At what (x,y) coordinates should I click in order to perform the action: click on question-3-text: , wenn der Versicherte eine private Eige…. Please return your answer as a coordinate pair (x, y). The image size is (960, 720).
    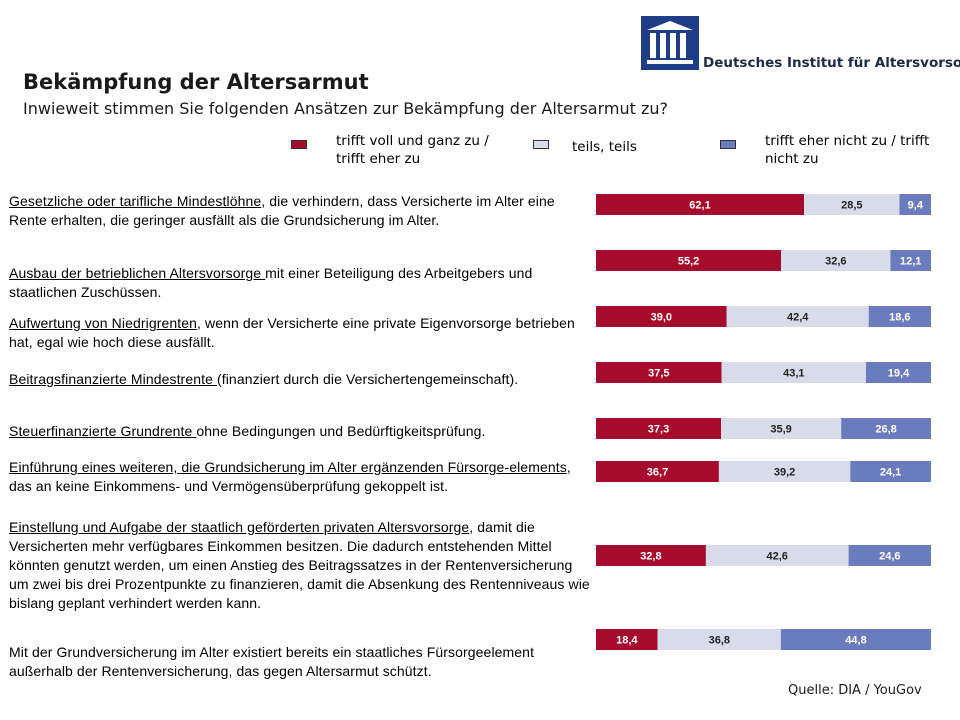
    Looking at the image, I should click on (292, 332).